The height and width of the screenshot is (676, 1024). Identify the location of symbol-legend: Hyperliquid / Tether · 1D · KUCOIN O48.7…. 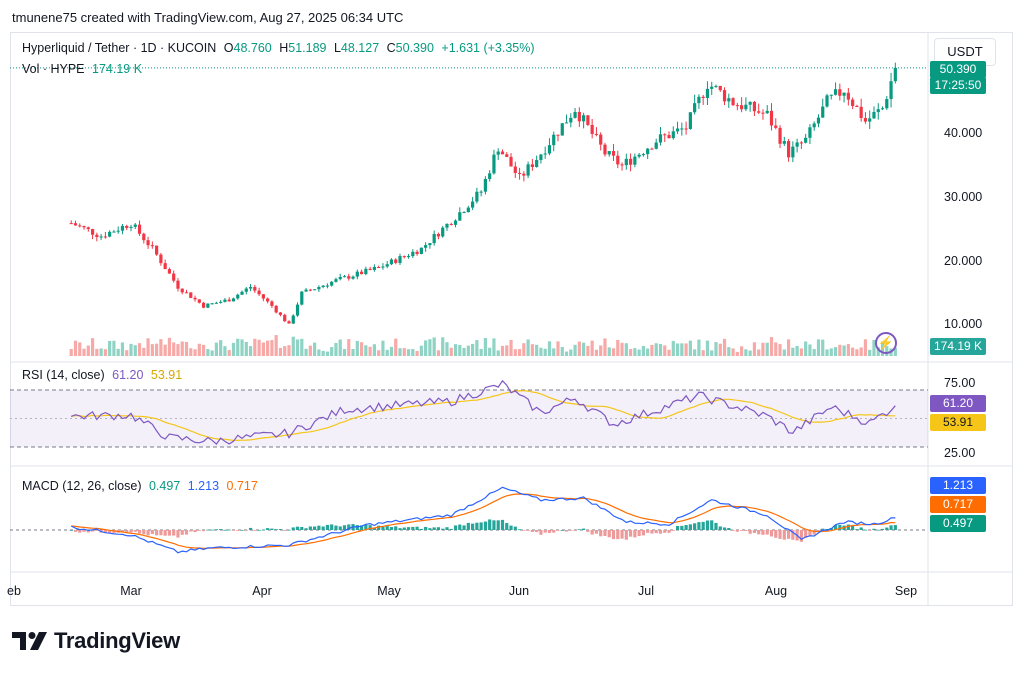
(280, 48).